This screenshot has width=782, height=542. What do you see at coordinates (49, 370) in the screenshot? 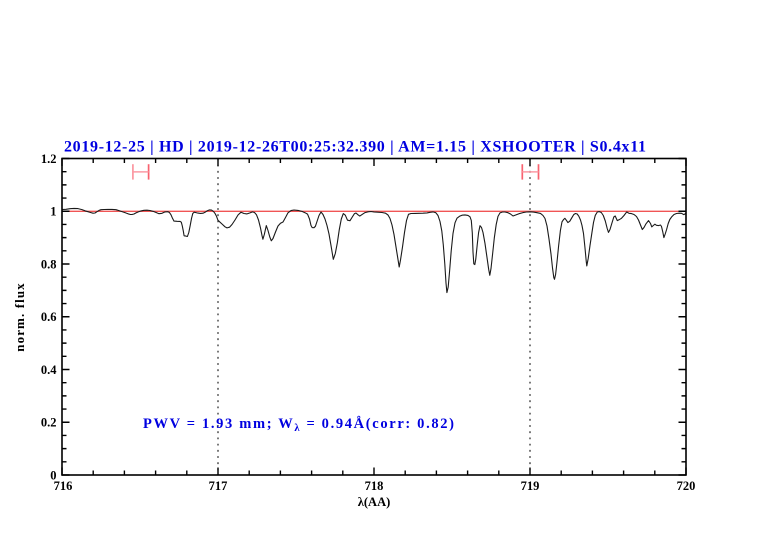
I see `svg-text: 0.4` at bounding box center [49, 370].